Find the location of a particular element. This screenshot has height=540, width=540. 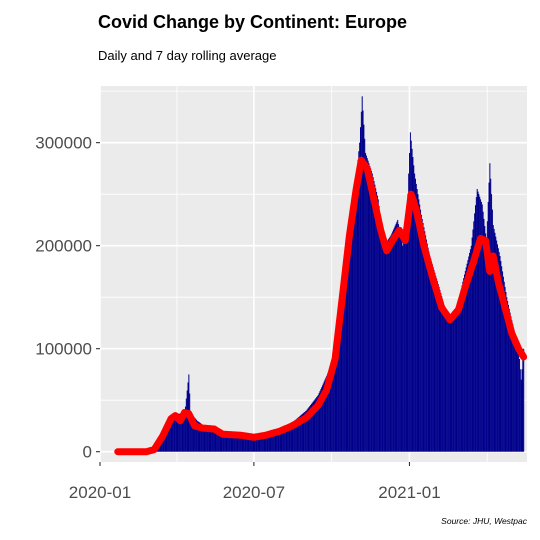

x-axis: 2020-01 2020-07 2021-01 is located at coordinates (255, 482).